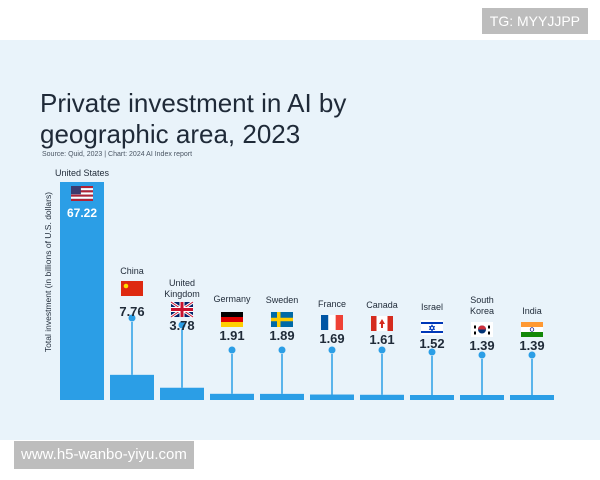 The image size is (600, 480). I want to click on bar-group-israel: Israel 1.52, so click(432, 351).